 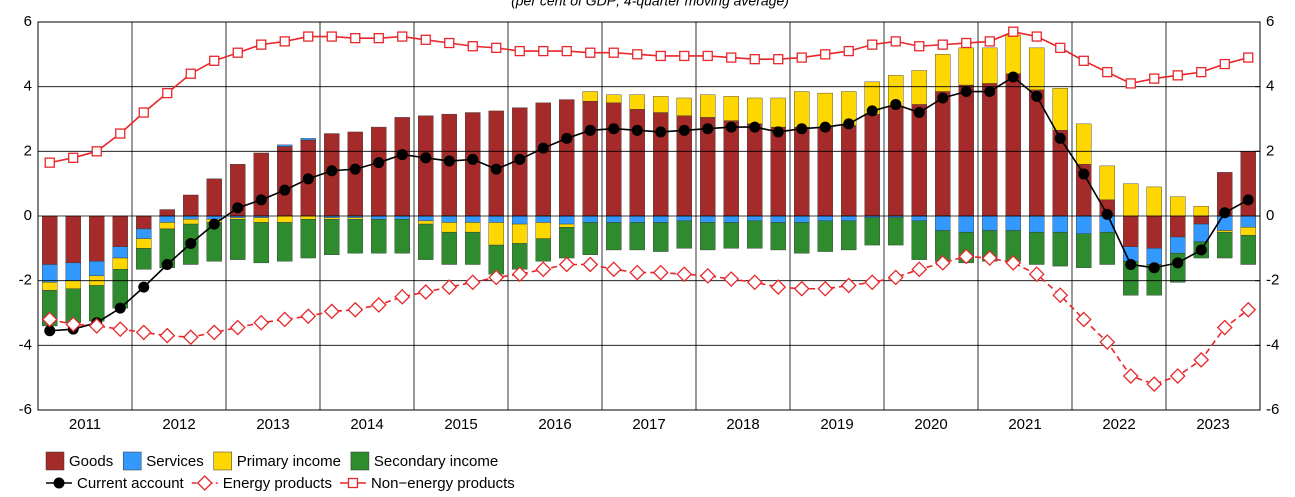 What do you see at coordinates (131, 483) in the screenshot?
I see `legend-label: Current account` at bounding box center [131, 483].